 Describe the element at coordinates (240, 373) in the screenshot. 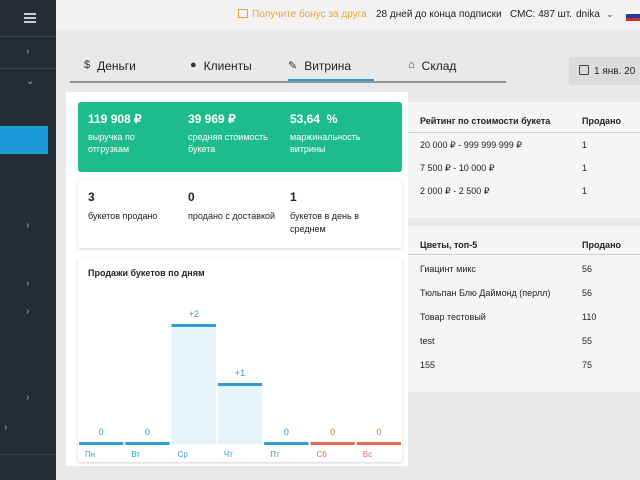

I see `chart-data-label: +1` at that location.